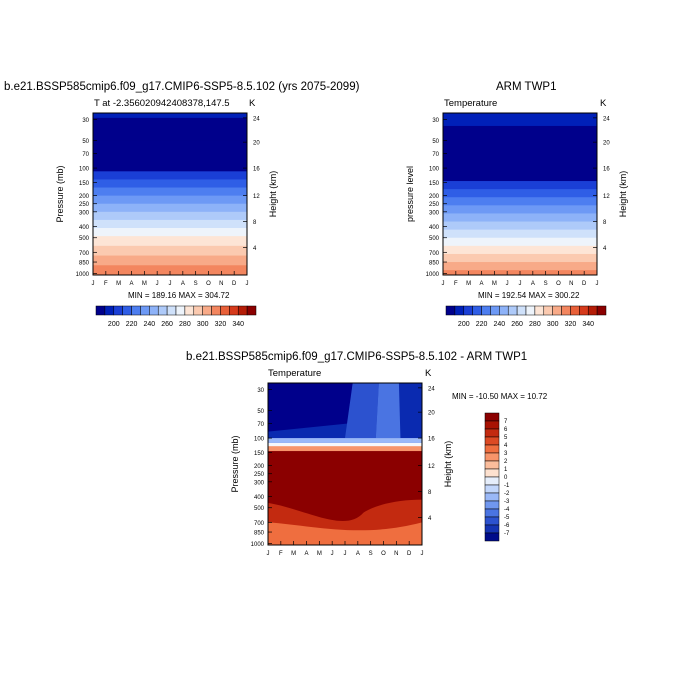  I want to click on panel1-colorbar: 200 220 240 260 280 300 320 340, so click(176, 316).